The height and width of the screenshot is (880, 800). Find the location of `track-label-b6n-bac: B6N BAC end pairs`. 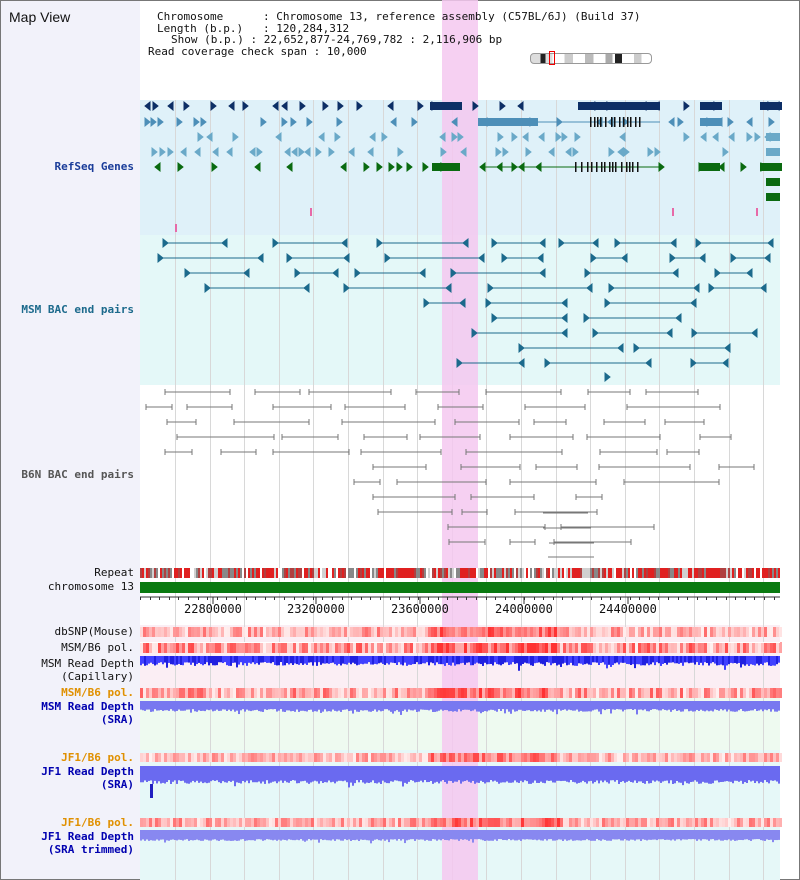

track-label-b6n-bac: B6N BAC end pairs is located at coordinates (77, 474).